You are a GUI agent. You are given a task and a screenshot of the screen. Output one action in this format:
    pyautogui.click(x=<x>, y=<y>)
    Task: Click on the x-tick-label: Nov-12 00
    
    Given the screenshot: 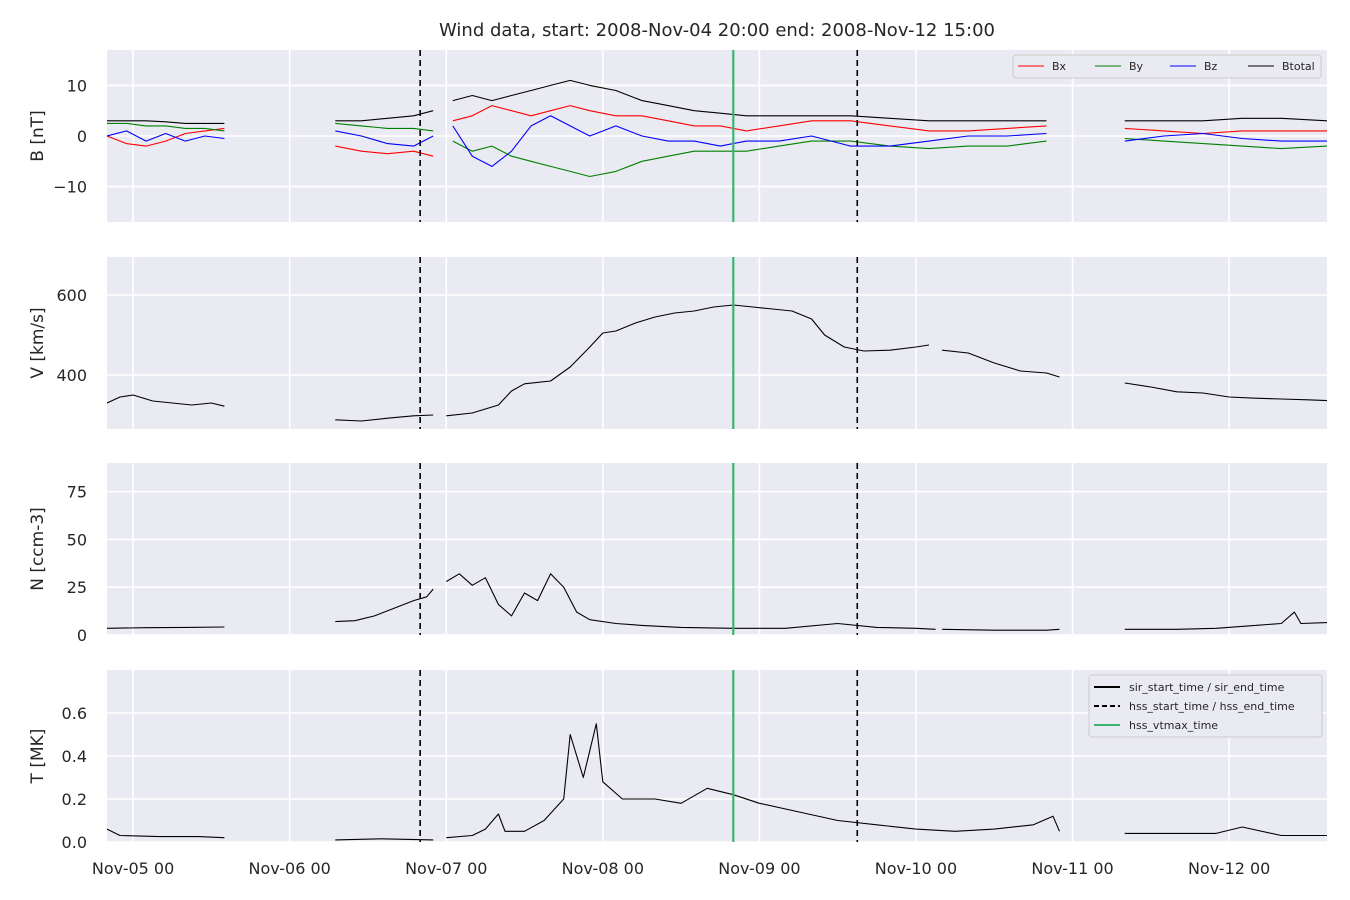 What is the action you would take?
    pyautogui.click(x=1229, y=868)
    